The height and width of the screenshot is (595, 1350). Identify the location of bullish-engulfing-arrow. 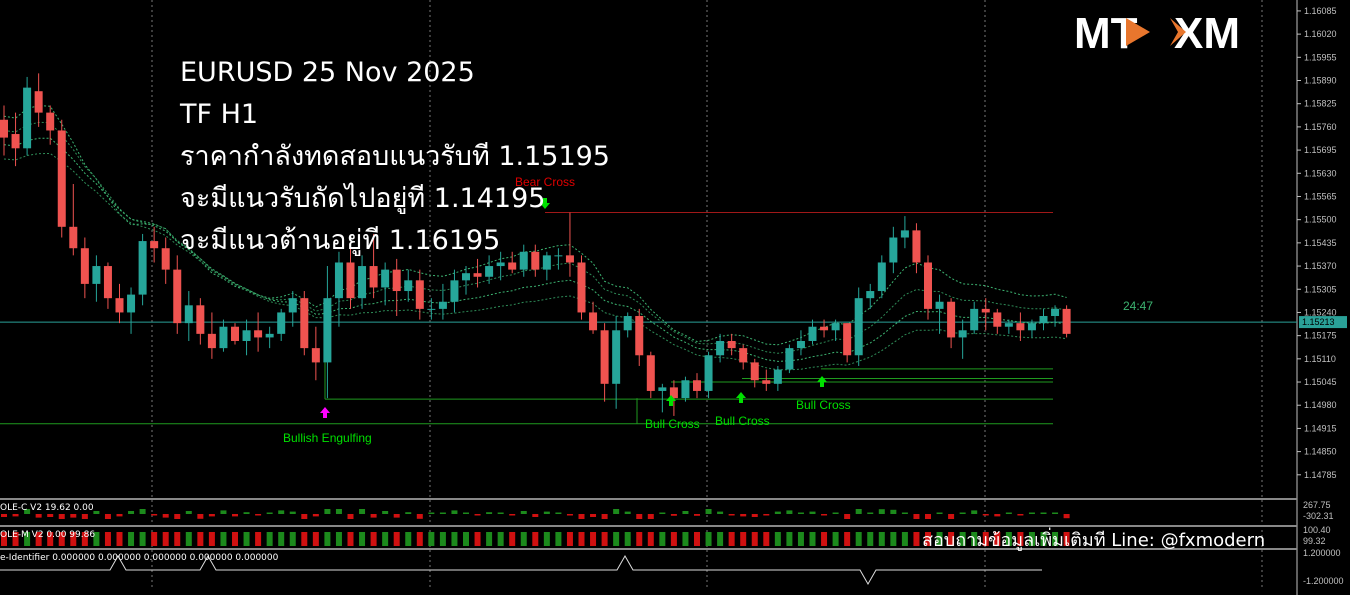
(325, 412).